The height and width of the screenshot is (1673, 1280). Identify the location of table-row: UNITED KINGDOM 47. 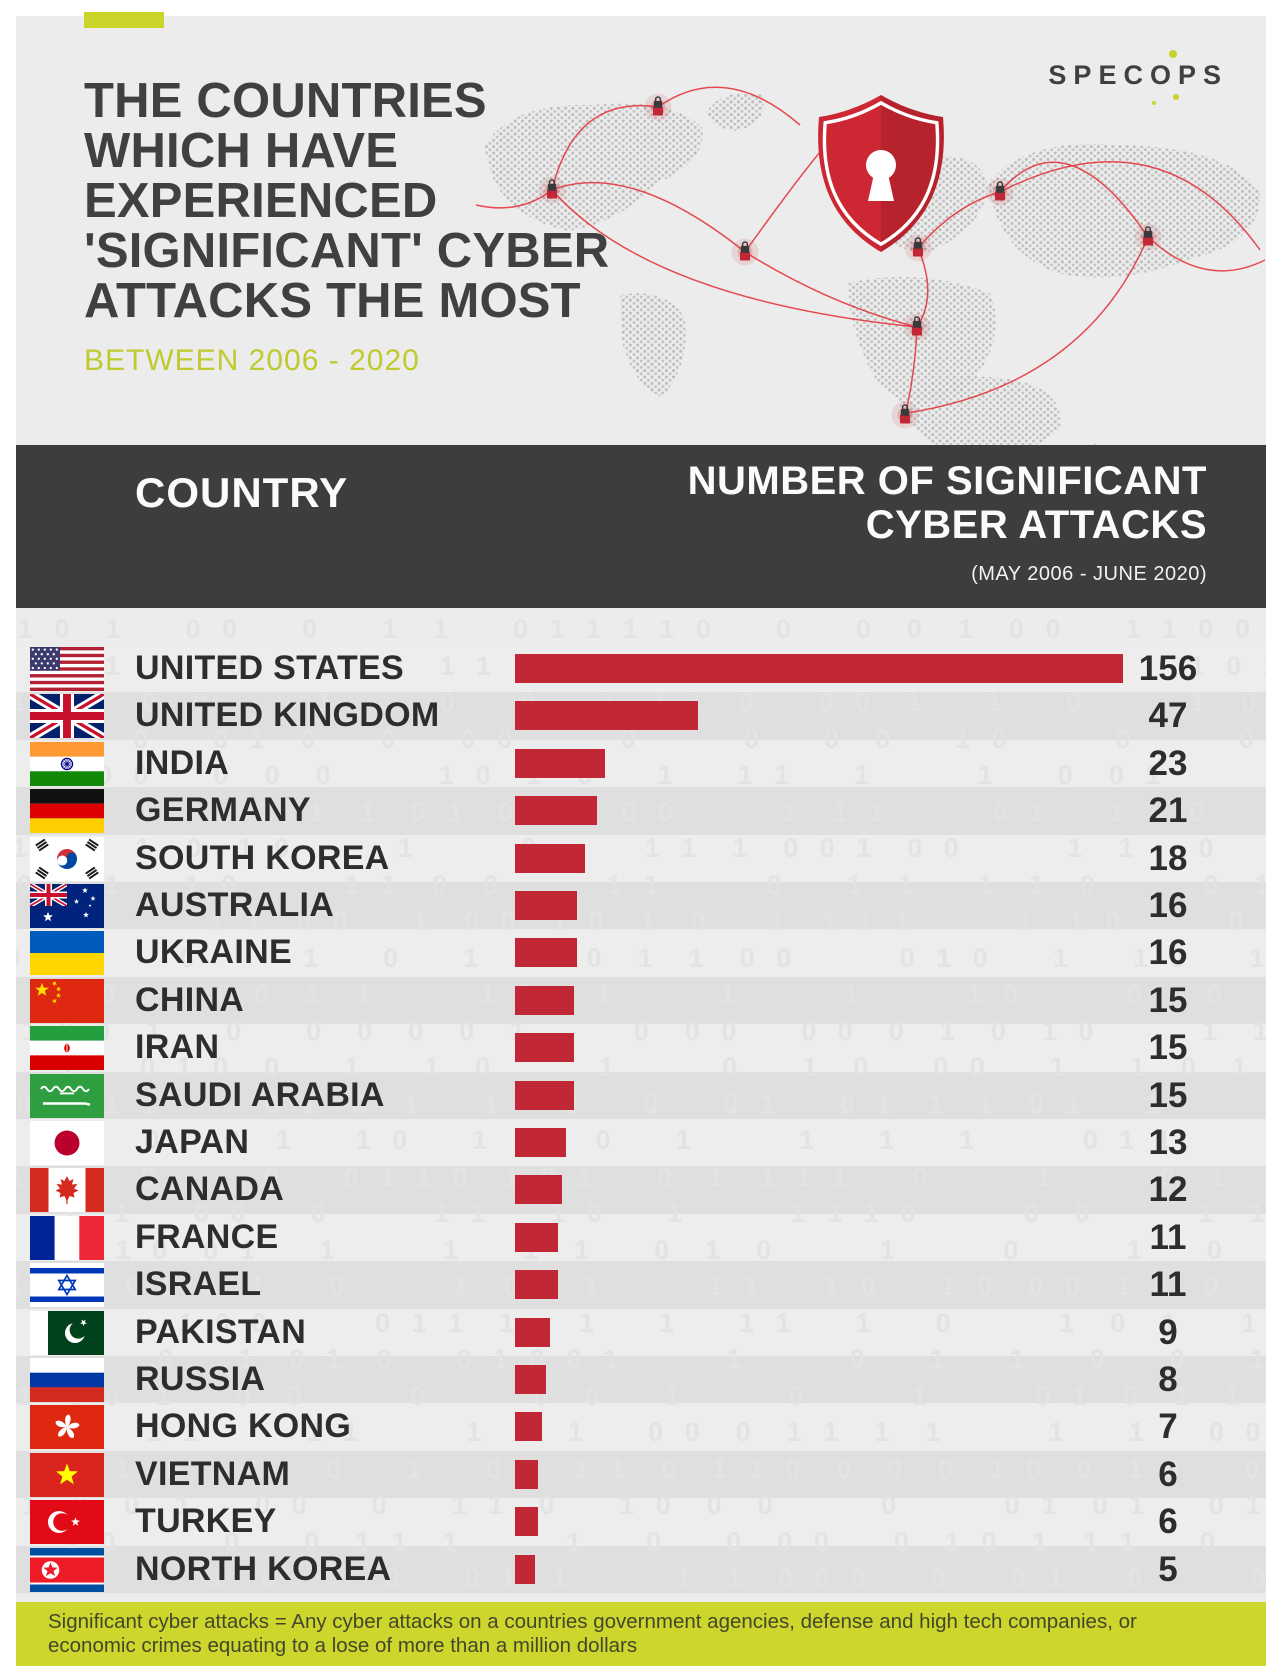
(641, 715).